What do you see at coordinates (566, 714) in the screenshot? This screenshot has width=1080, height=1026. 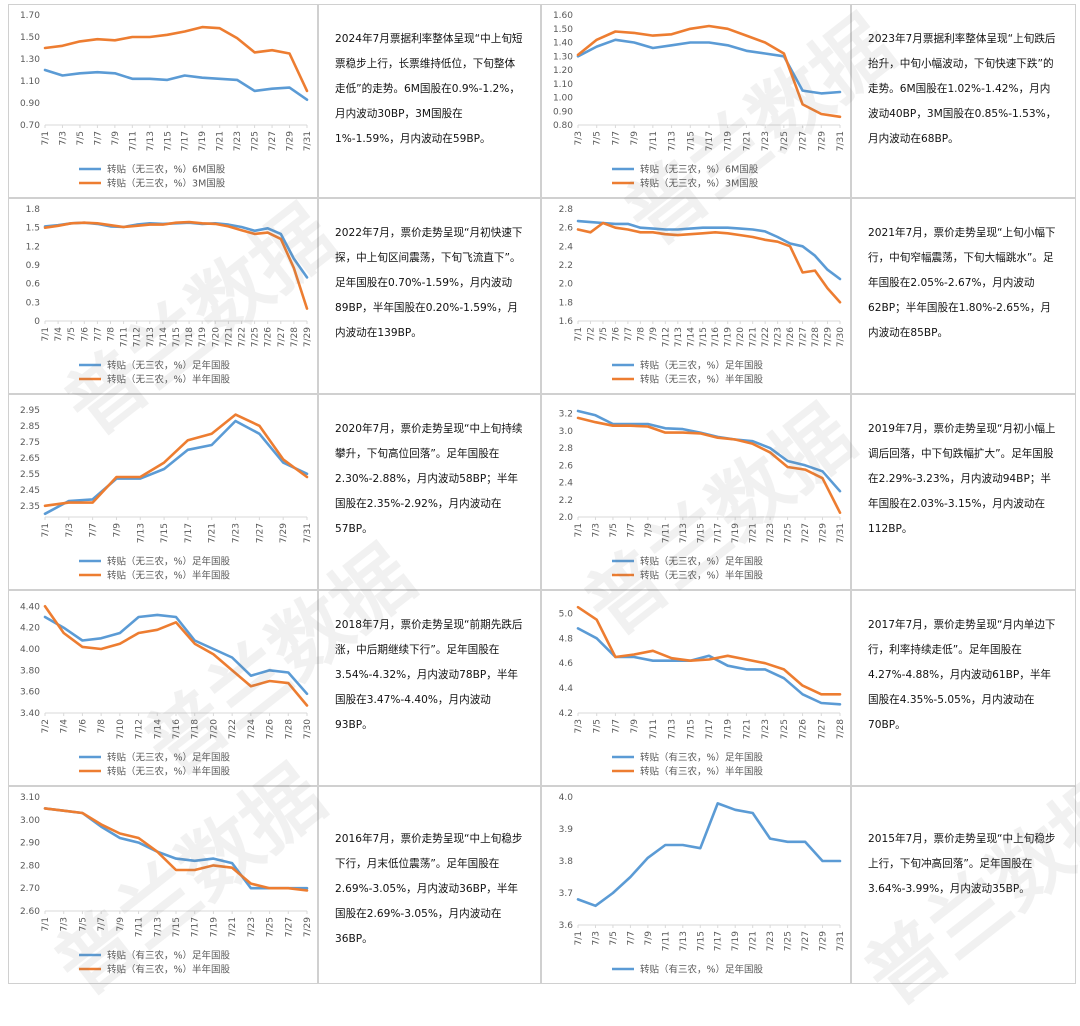 I see `y-tick-label: 4.2` at bounding box center [566, 714].